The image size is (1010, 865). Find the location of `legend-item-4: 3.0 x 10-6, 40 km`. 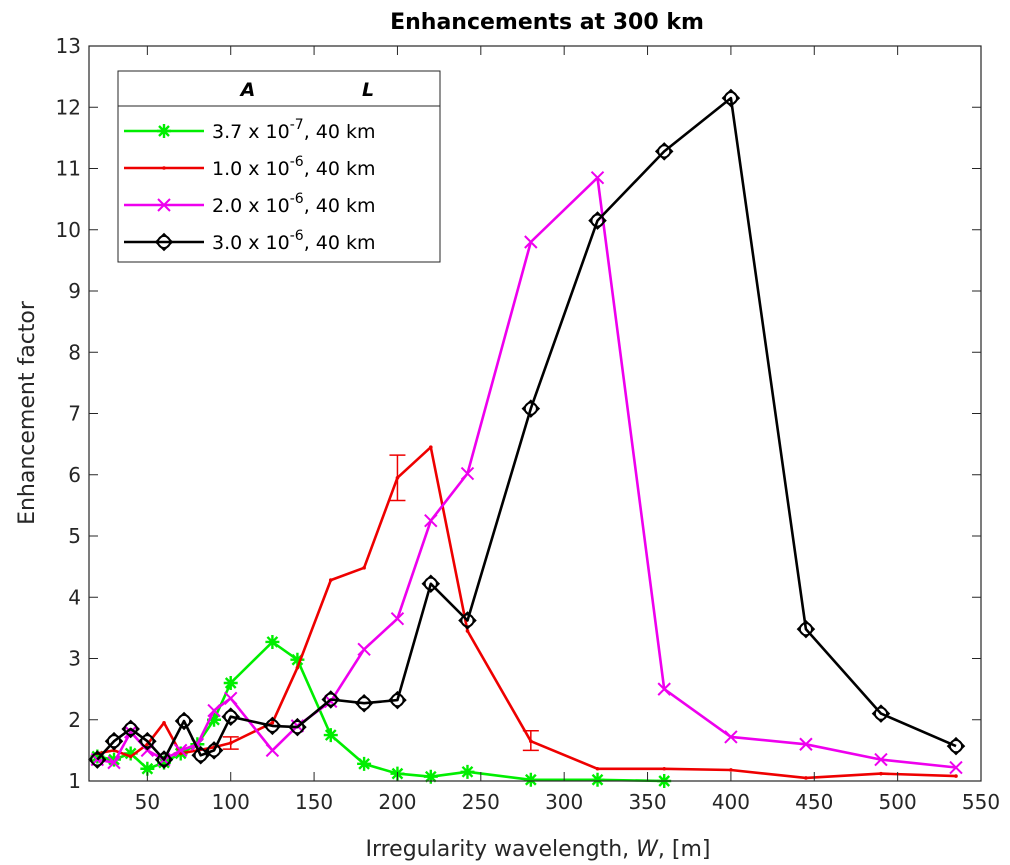

legend-item-4: 3.0 x 10-6, 40 km is located at coordinates (250, 241).